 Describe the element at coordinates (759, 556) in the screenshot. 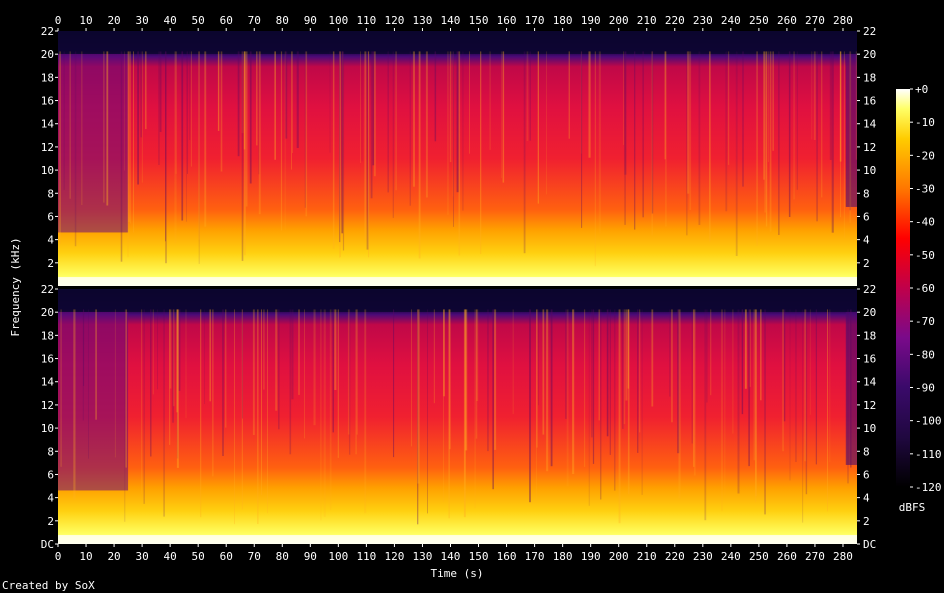

I see `x-tick-label: 250` at that location.